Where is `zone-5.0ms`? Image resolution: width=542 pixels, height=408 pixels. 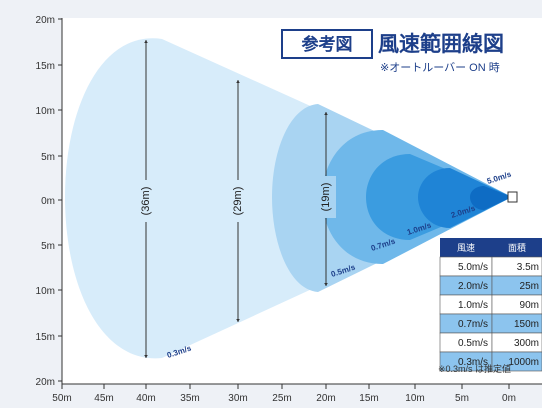
zone-5.0ms is located at coordinates (491, 198).